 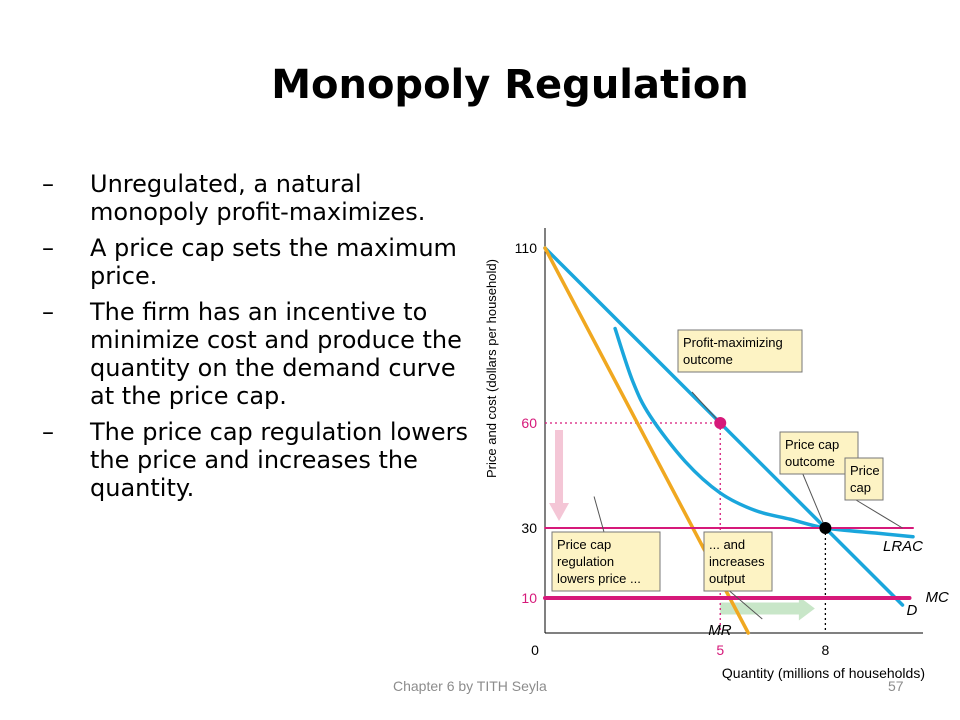 What do you see at coordinates (470, 686) in the screenshot?
I see `footer-chapter: Chapter 6 by TITH Seyla` at bounding box center [470, 686].